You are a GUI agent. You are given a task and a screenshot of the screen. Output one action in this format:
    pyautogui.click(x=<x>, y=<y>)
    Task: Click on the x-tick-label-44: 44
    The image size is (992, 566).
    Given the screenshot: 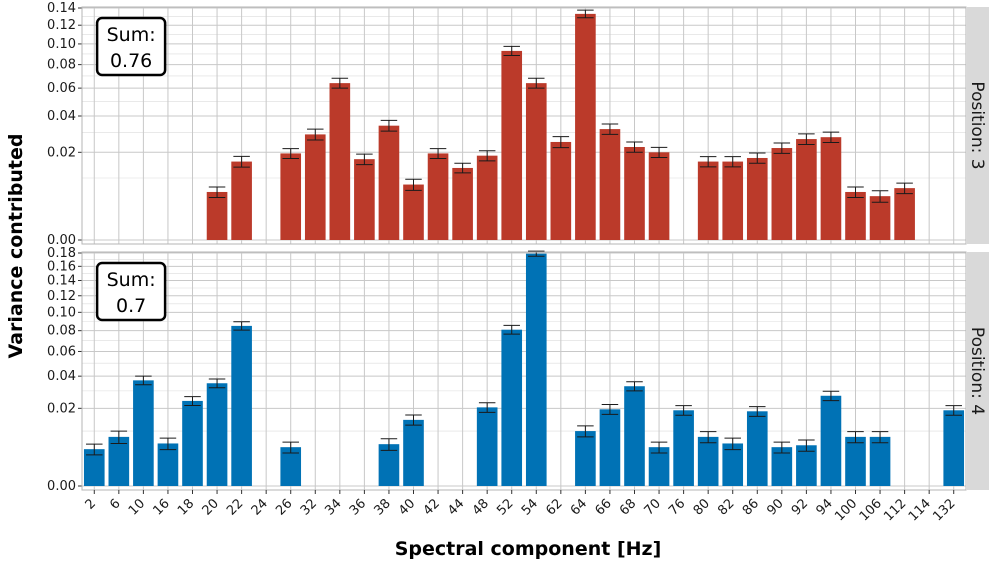 What is the action you would take?
    pyautogui.click(x=456, y=507)
    